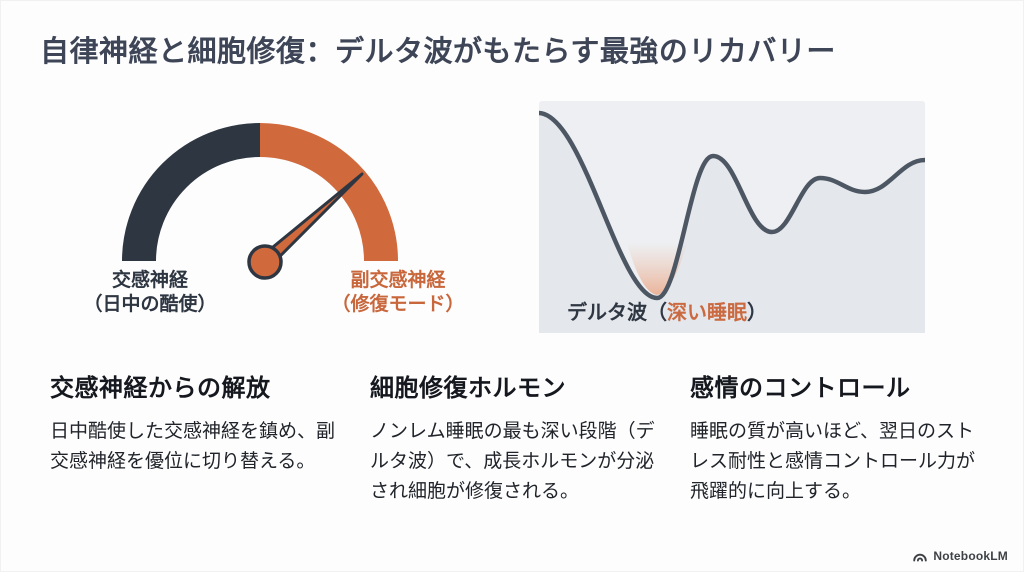 This screenshot has width=1024, height=572. I want to click on gauge-label-parasympathetic-name: 副交感神経, so click(398, 280).